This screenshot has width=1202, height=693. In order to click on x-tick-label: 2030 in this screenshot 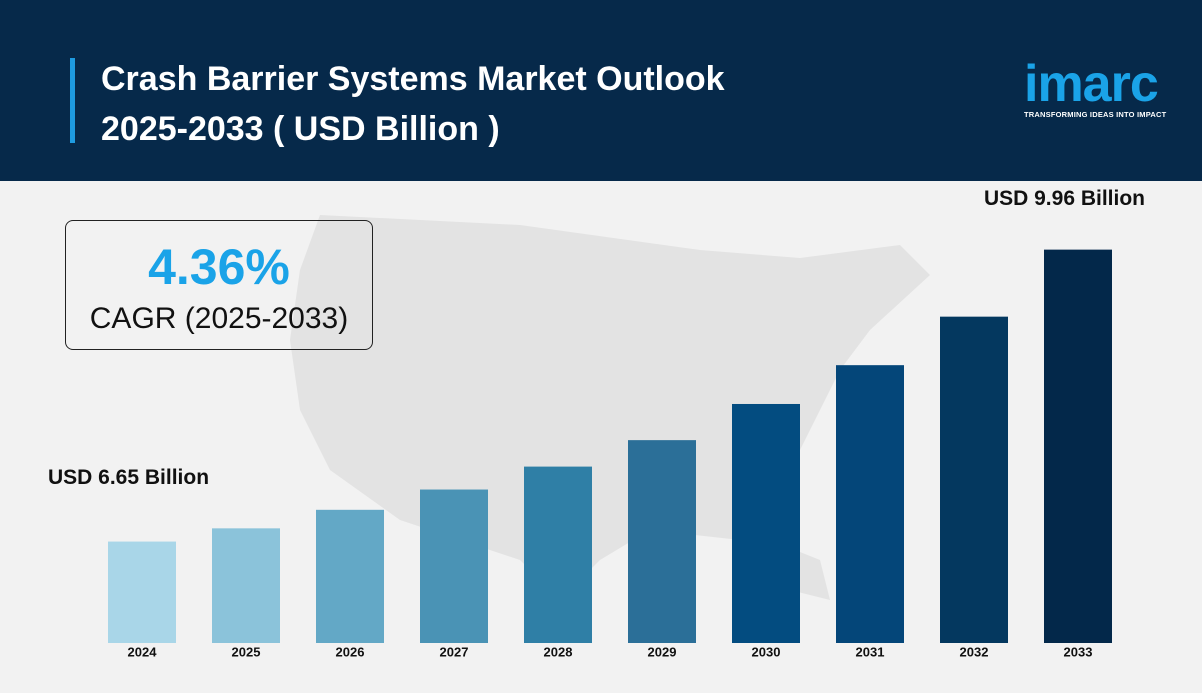, I will do `click(766, 651)`.